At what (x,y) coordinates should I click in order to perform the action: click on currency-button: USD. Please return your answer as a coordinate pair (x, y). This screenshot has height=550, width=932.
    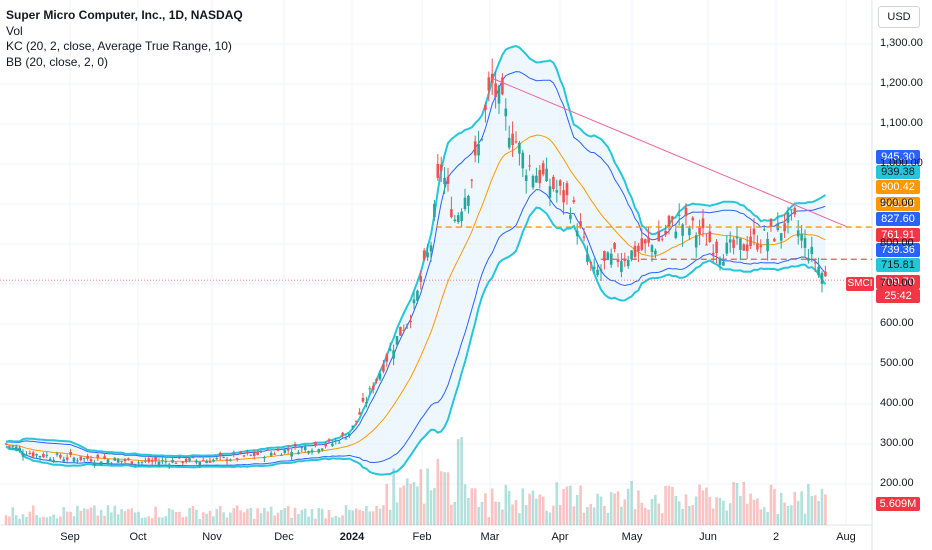
    Looking at the image, I should click on (899, 17).